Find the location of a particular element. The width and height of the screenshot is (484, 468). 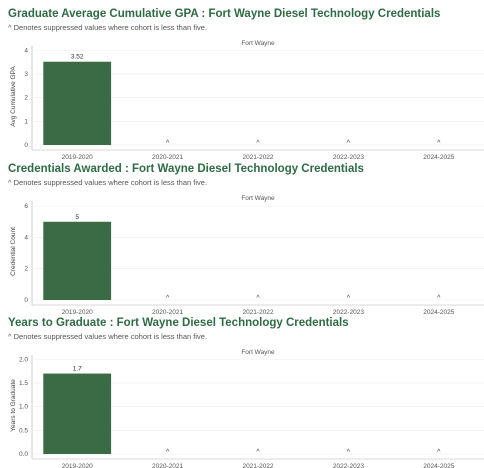

y-tick-label: 1.5 is located at coordinates (23, 383).